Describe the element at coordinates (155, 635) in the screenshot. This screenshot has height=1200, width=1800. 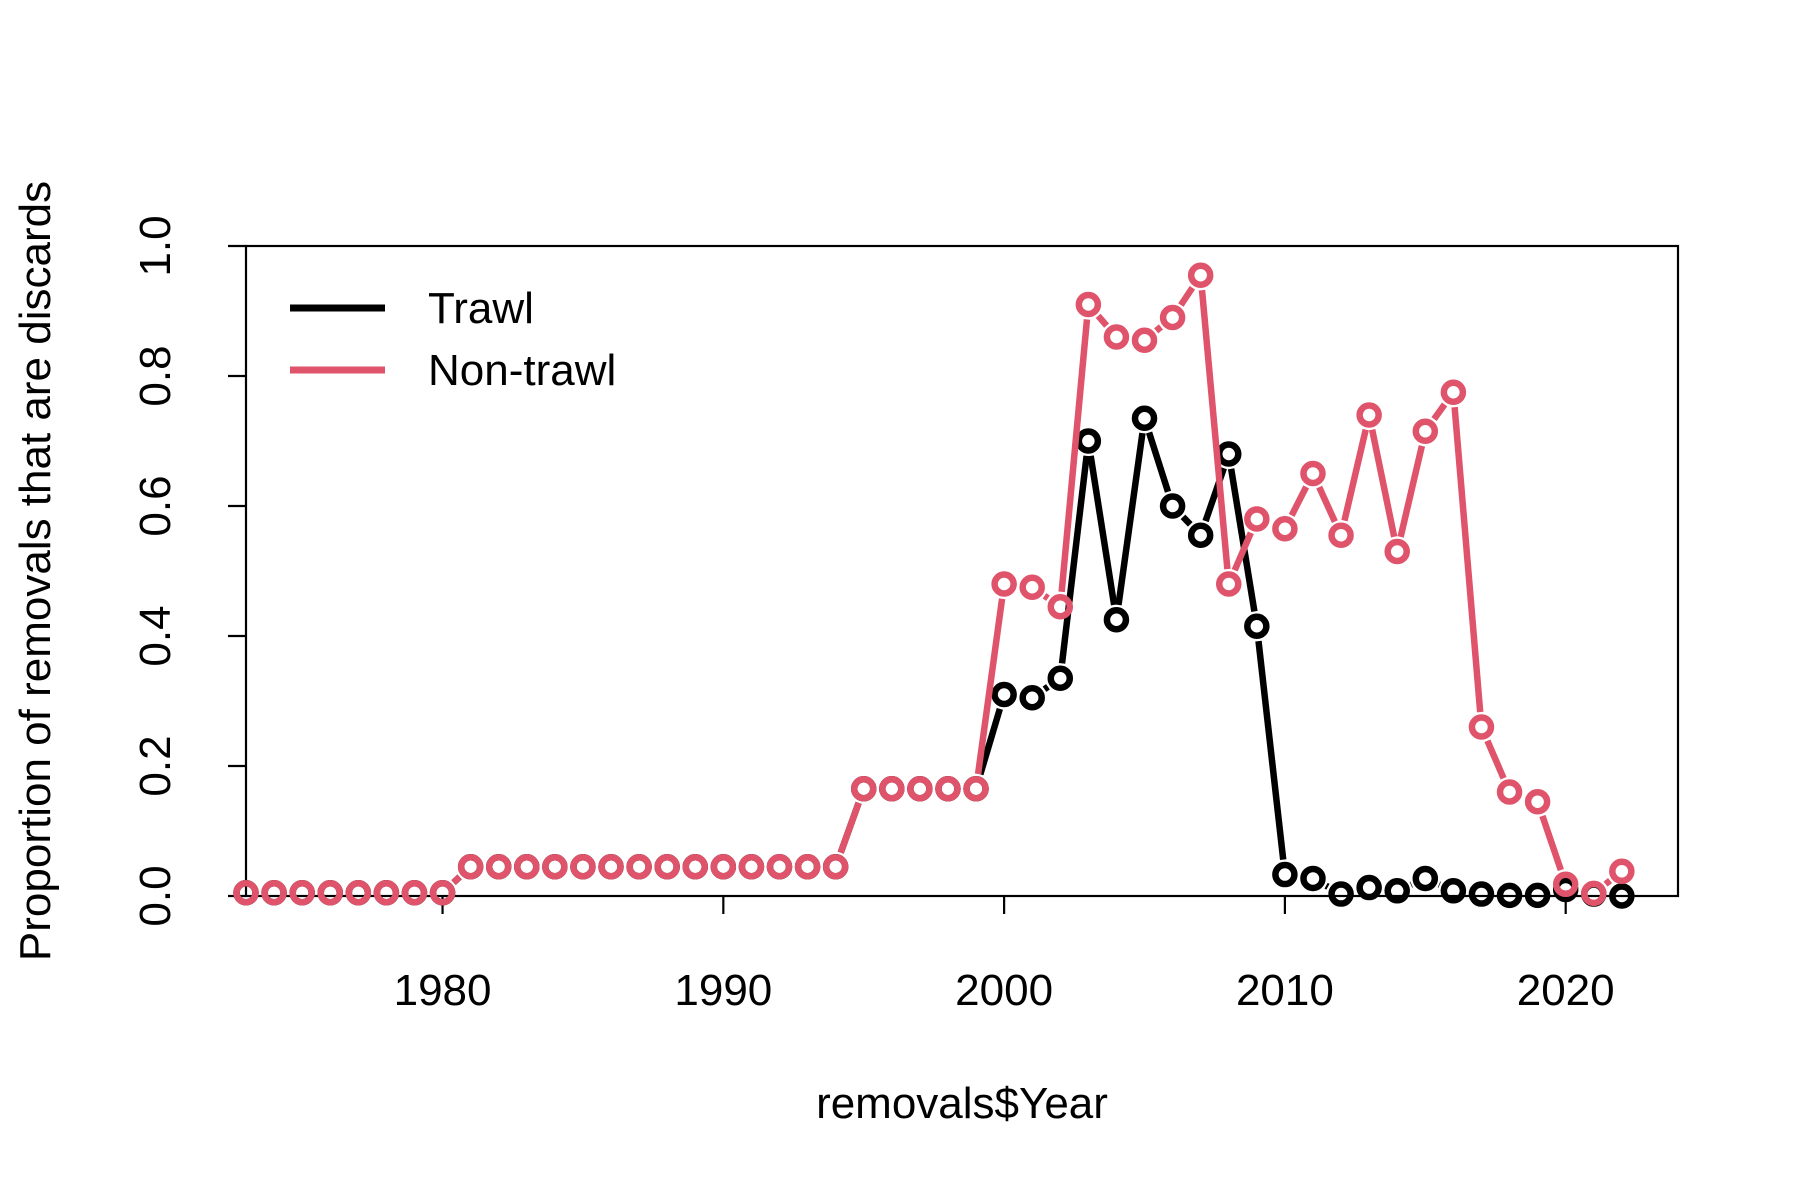
I see `y-tick-label: 0.4` at that location.